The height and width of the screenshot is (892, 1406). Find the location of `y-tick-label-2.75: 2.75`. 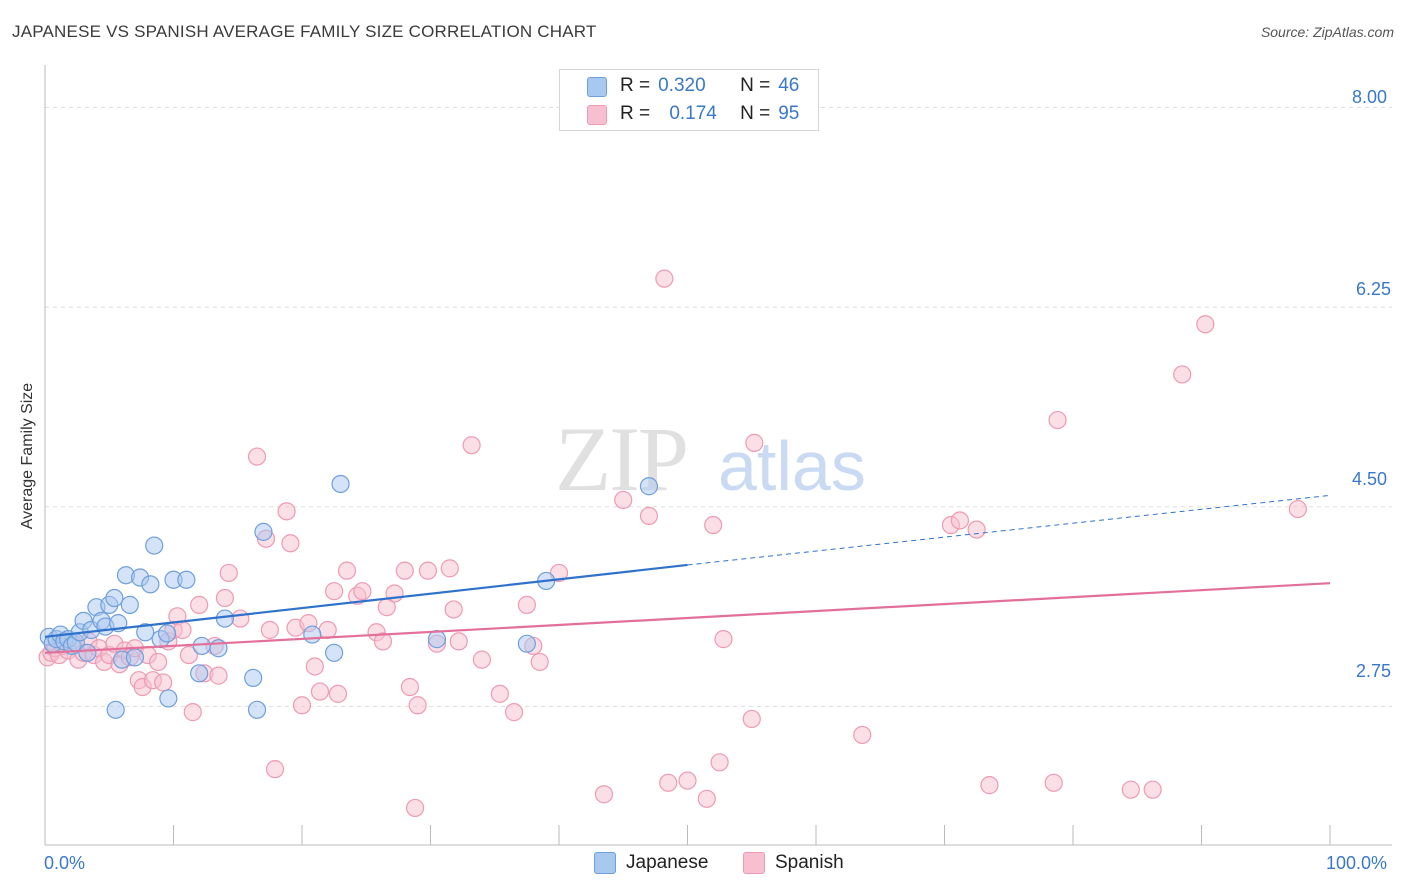

y-tick-label-2.75: 2.75 is located at coordinates (1374, 671).